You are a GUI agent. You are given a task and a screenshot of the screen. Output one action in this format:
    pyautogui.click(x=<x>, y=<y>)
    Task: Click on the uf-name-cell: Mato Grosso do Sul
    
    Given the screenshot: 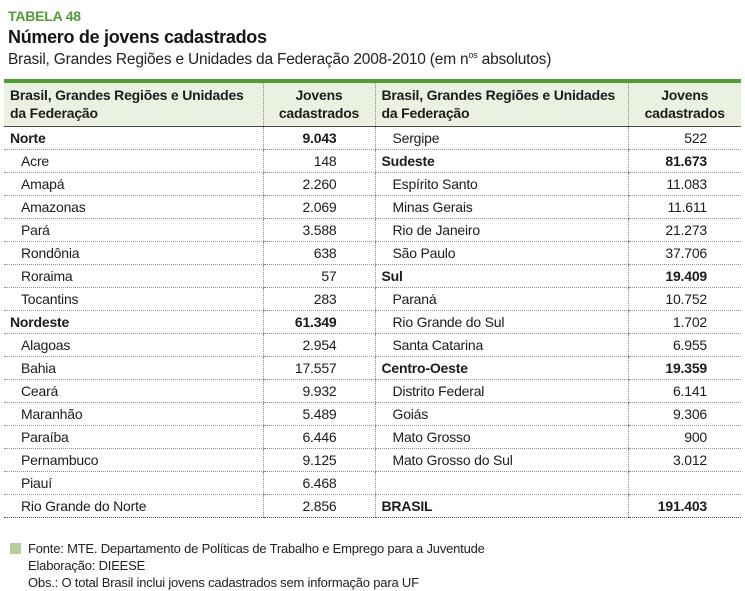 What is the action you would take?
    pyautogui.click(x=501, y=460)
    